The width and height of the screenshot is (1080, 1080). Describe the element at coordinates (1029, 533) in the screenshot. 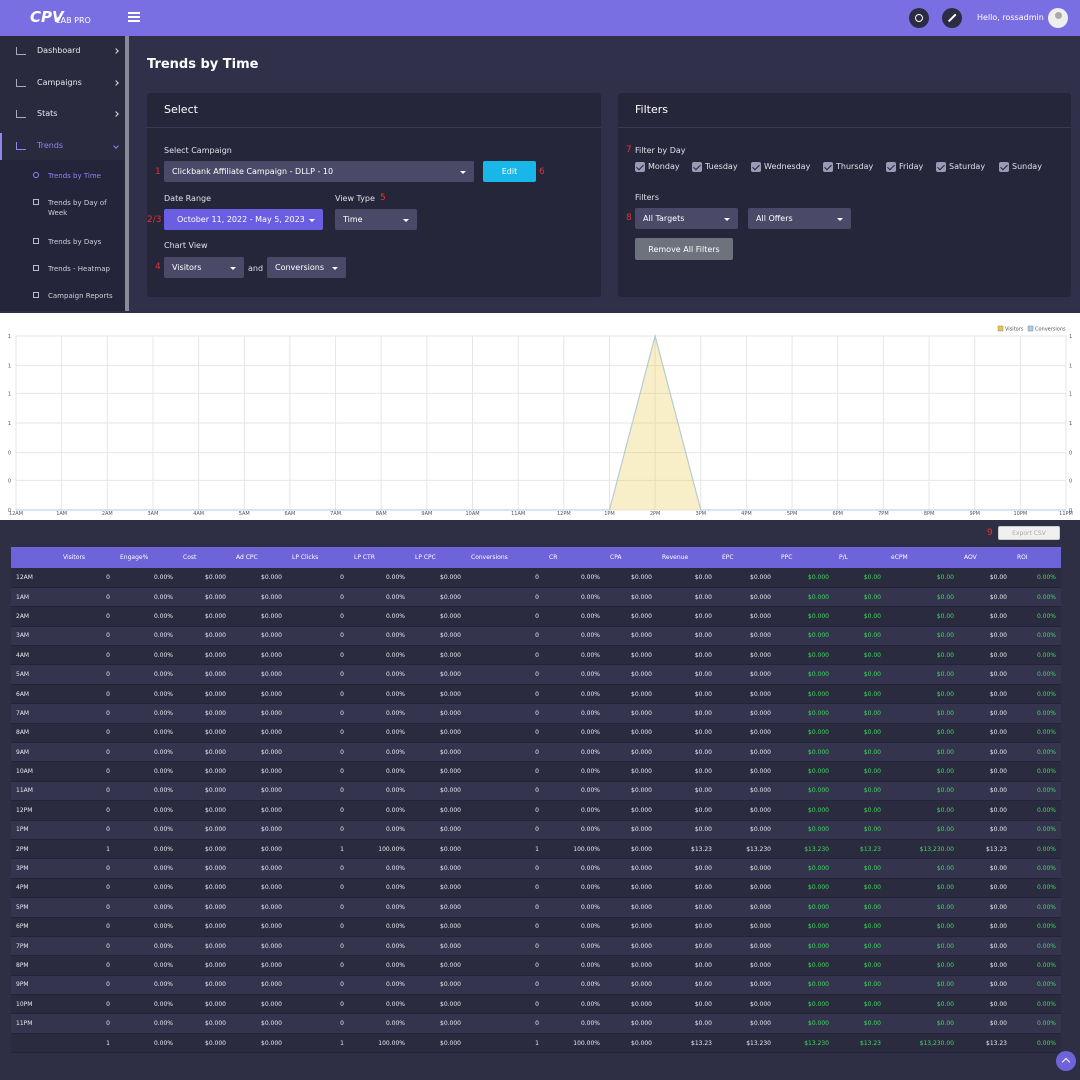

I see `export-button: Export CSV` at that location.